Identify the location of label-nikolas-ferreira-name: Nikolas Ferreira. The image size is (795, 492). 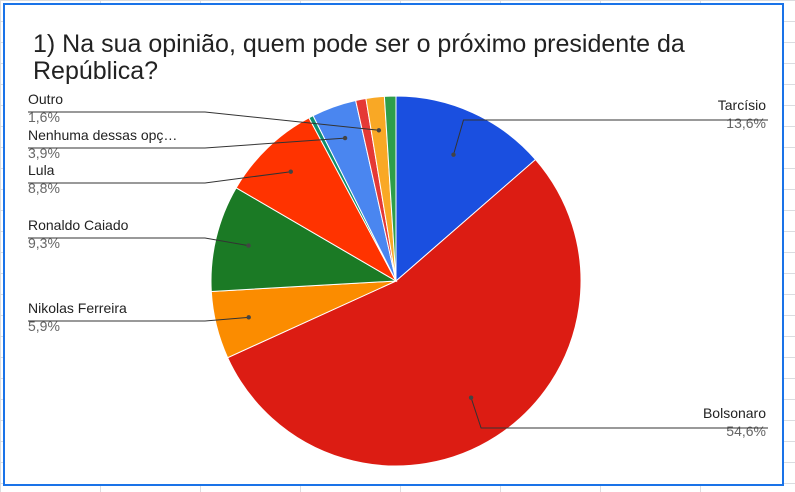
(77, 308).